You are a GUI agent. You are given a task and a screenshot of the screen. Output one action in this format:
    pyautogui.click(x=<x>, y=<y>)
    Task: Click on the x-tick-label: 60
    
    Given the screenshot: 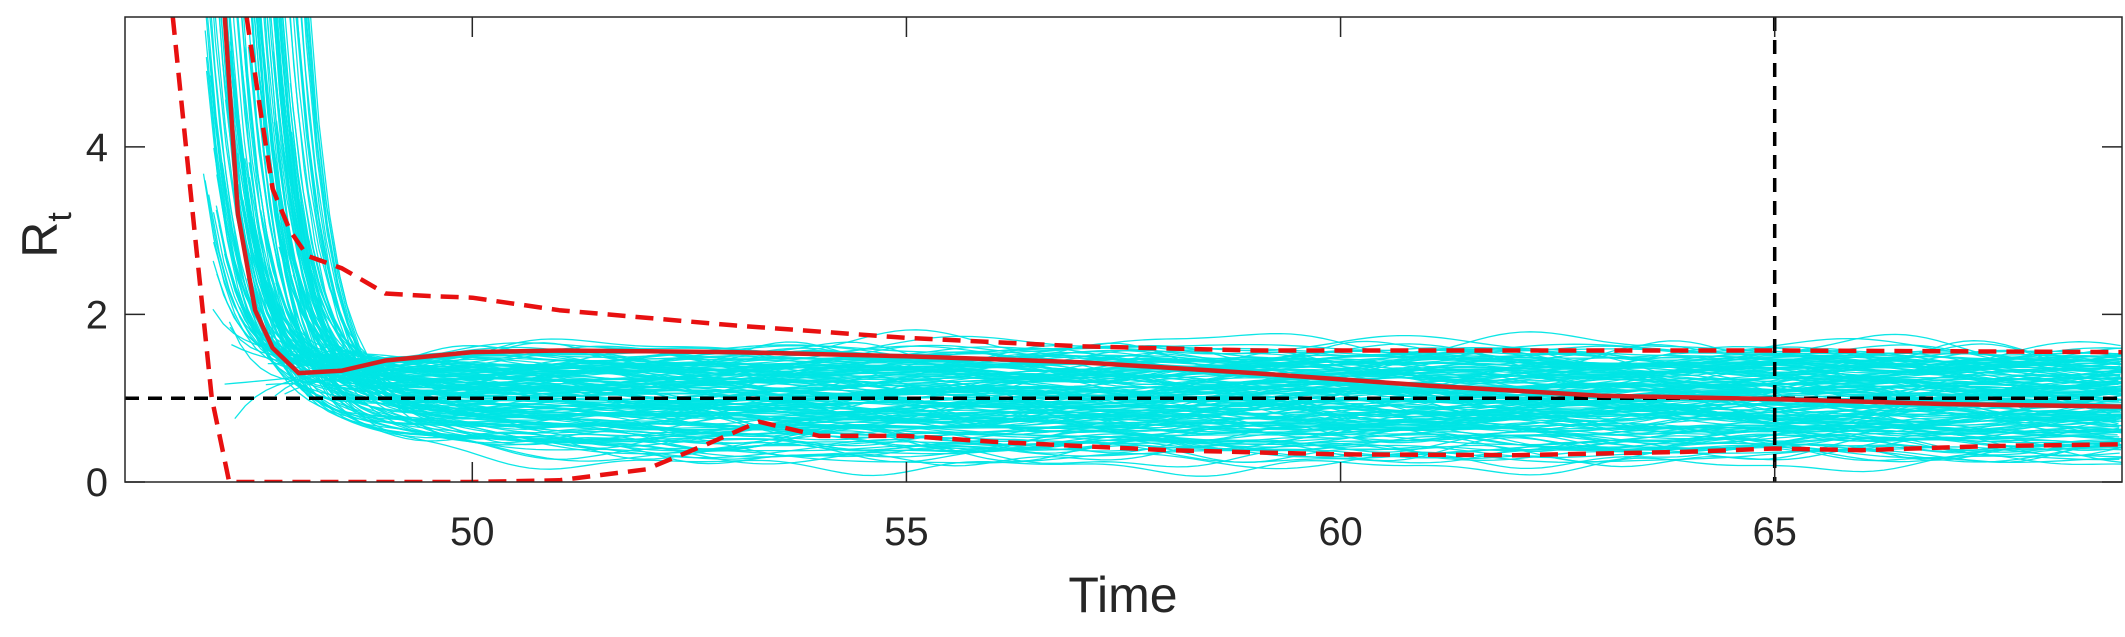 What is the action you would take?
    pyautogui.click(x=1340, y=532)
    